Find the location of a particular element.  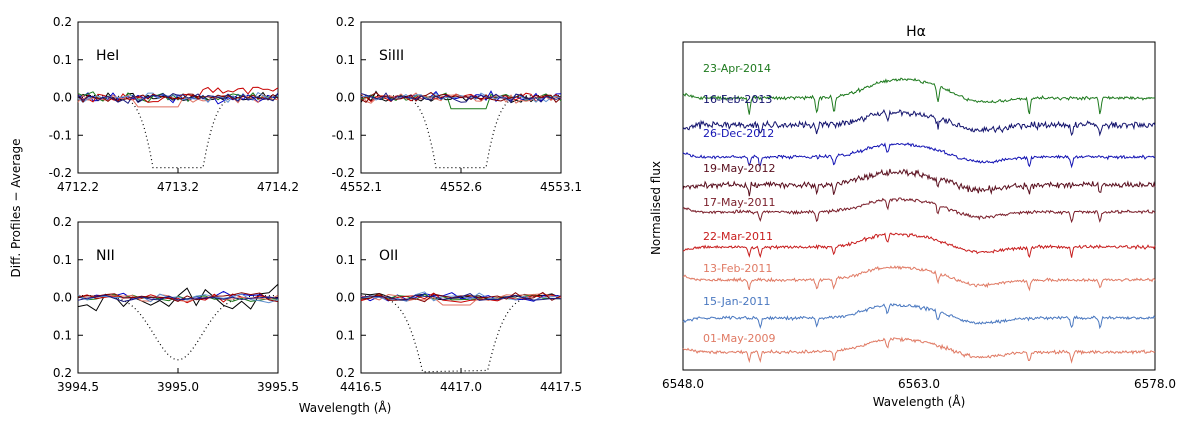

spectrum-22-Mar-2011 is located at coordinates (919, 245).